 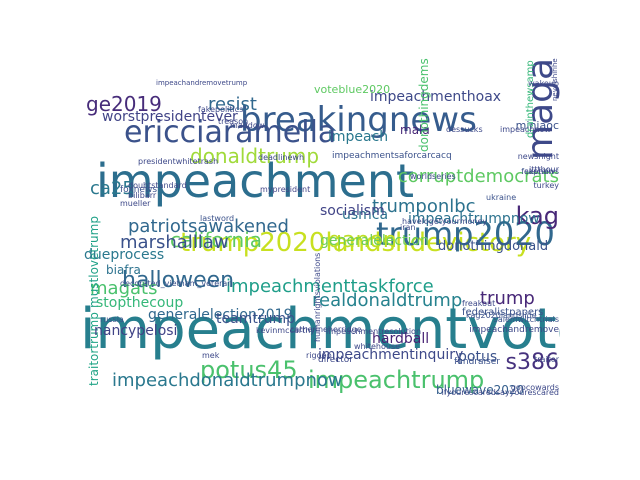 What do you see at coordinates (178, 161) in the screenshot?
I see `cloud-word: presidentwhitetrash` at bounding box center [178, 161].